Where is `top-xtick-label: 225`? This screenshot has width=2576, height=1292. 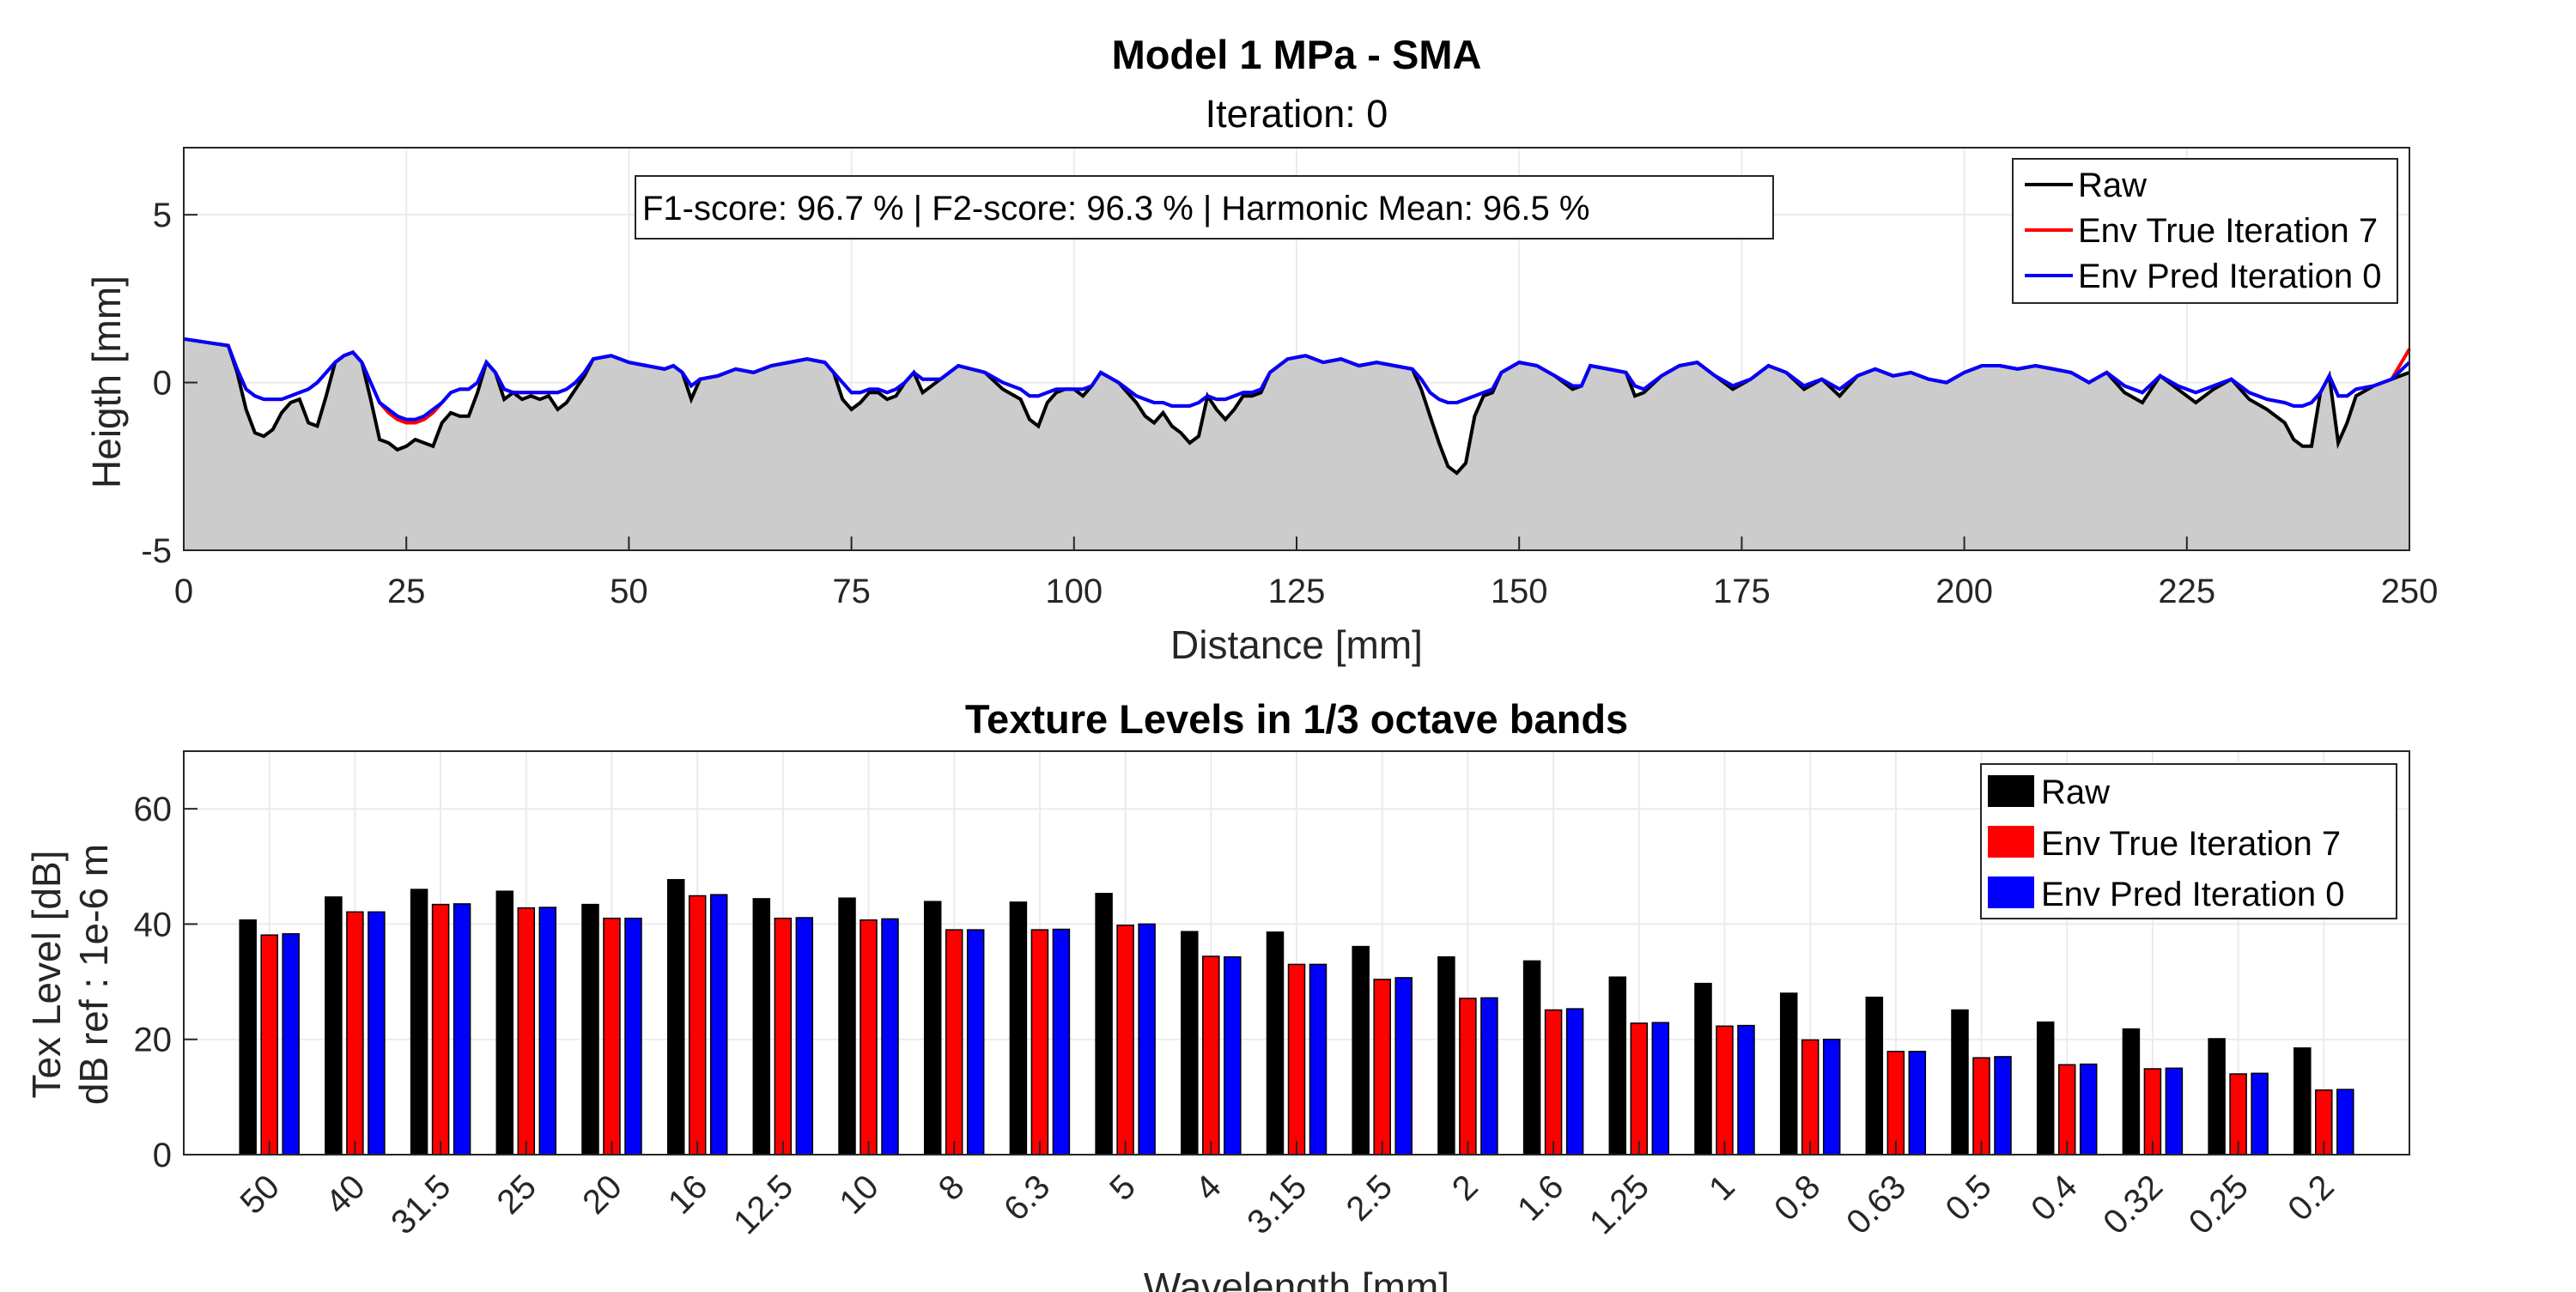 top-xtick-label: 225 is located at coordinates (2186, 591).